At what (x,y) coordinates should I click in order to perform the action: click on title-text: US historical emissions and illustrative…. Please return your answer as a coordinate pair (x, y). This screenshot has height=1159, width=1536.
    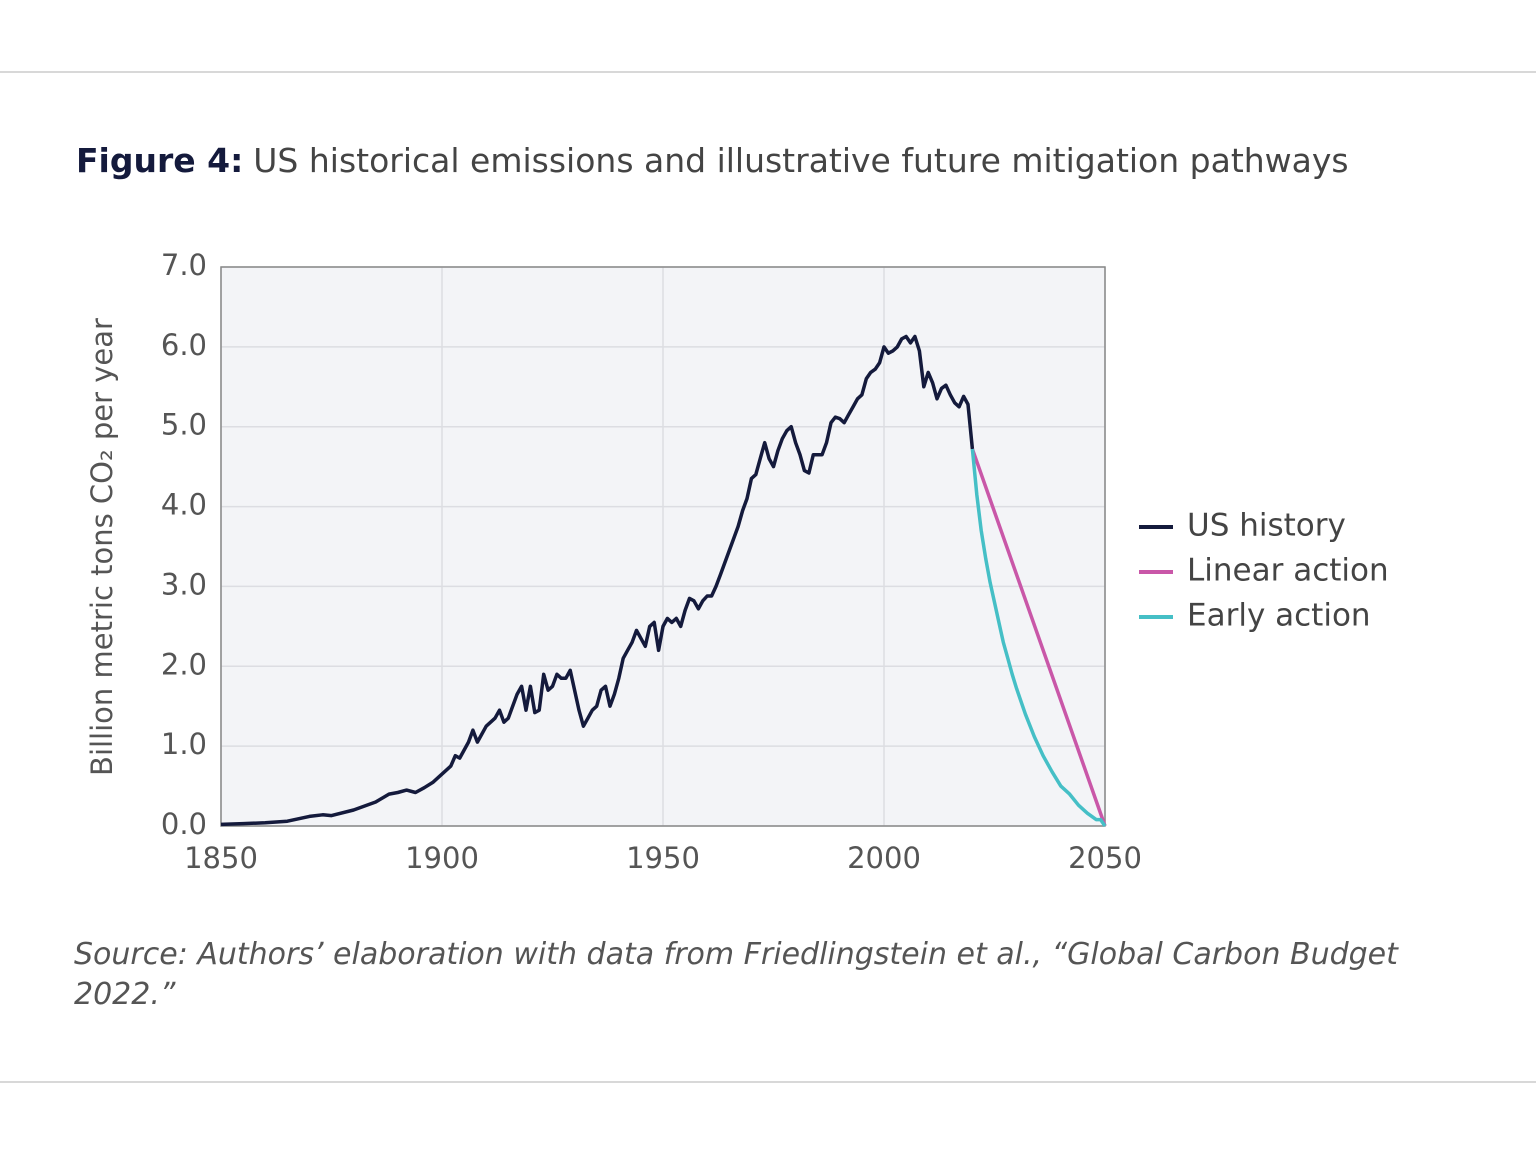
    Looking at the image, I should click on (800, 160).